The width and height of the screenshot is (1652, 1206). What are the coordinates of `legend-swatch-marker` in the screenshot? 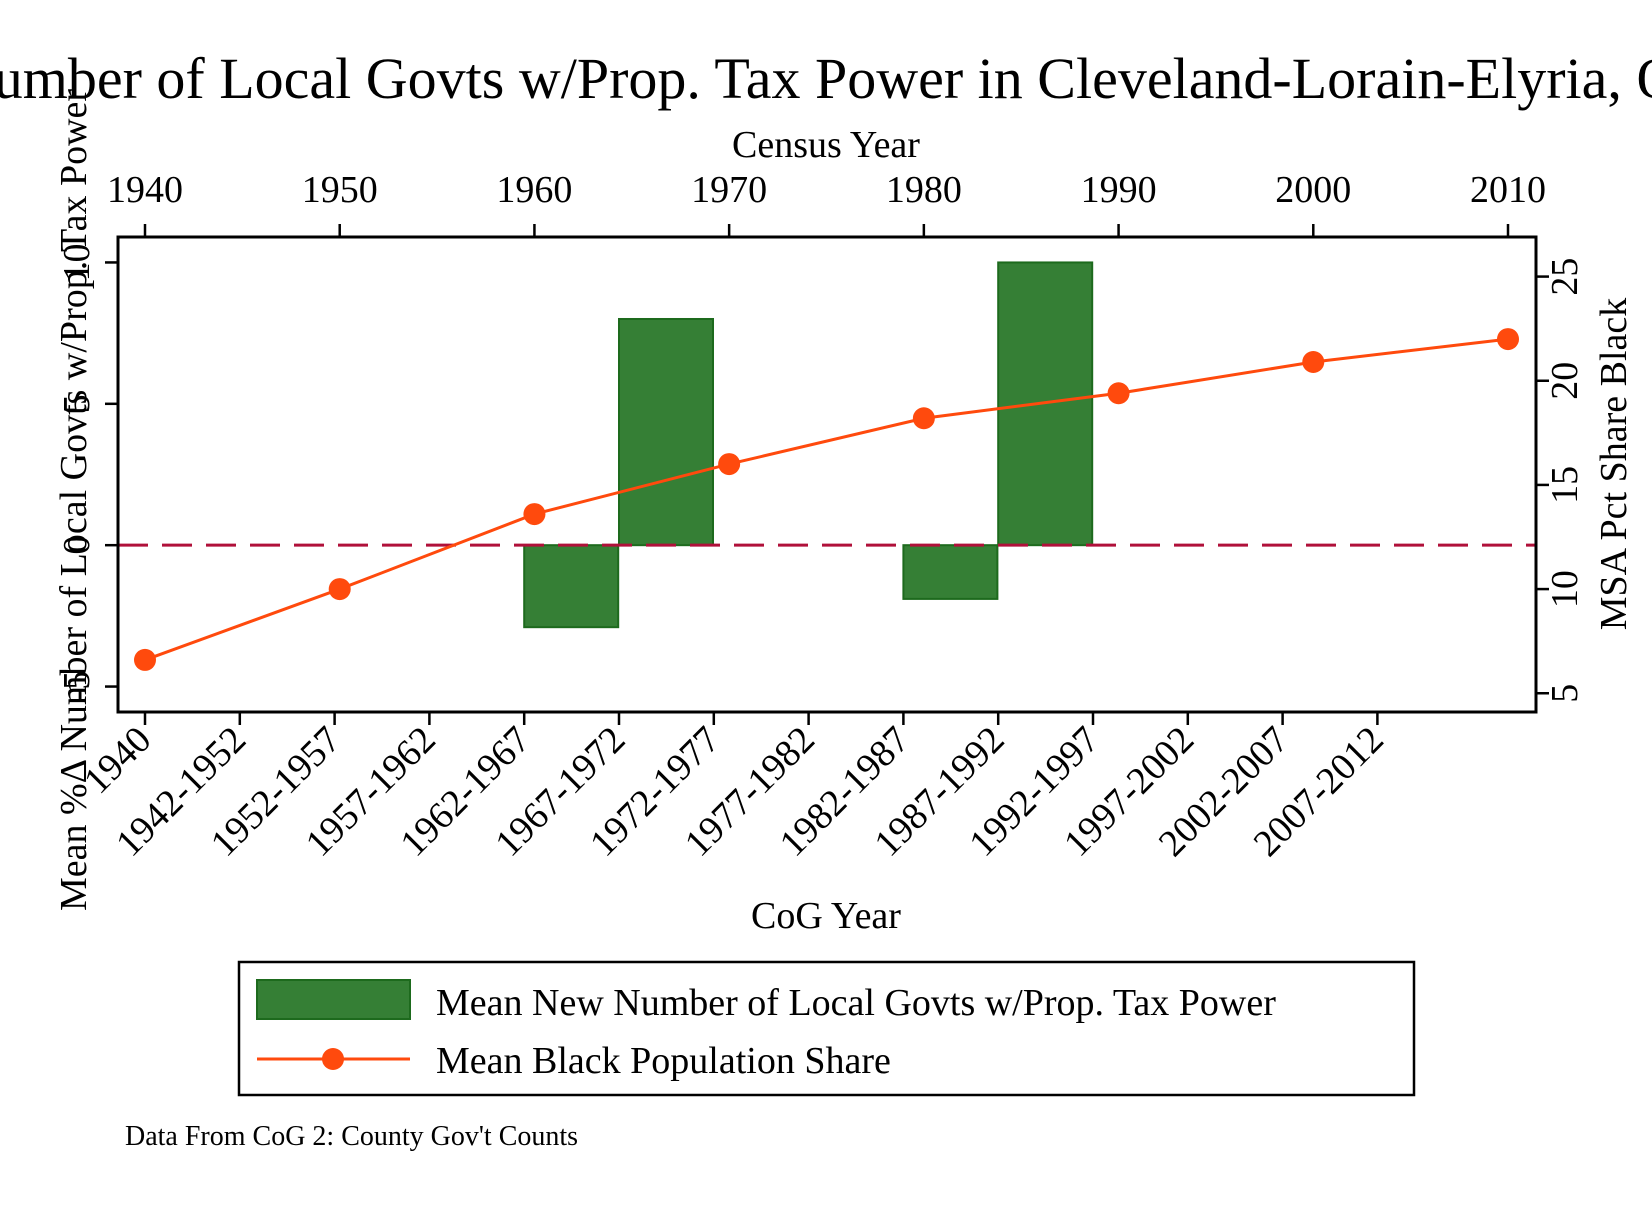 It's located at (333, 1059).